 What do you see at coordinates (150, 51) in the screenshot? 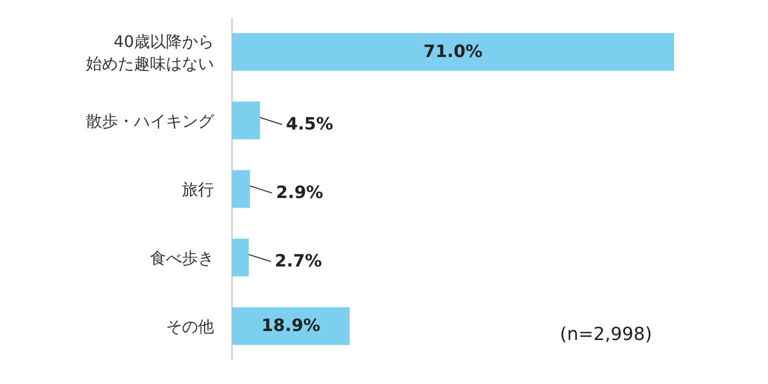
I see `y-tick-label: 40歳以降から始めた趣味はない` at bounding box center [150, 51].